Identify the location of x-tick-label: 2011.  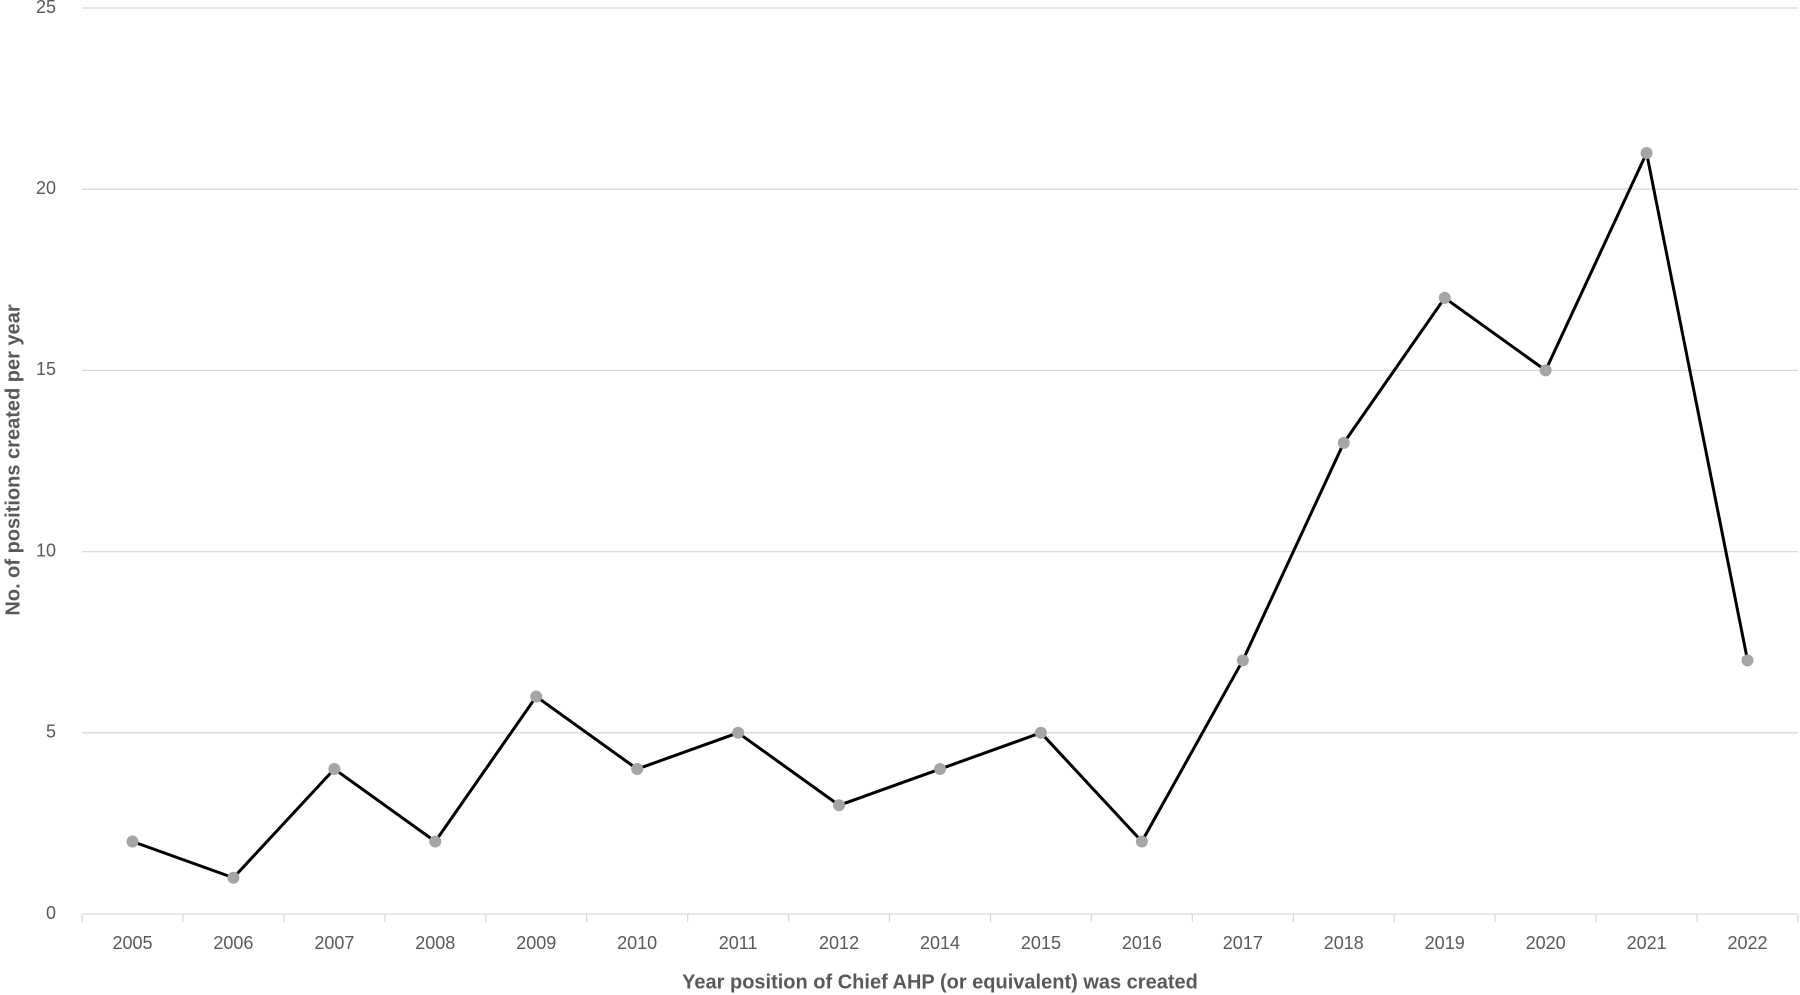
(738, 943).